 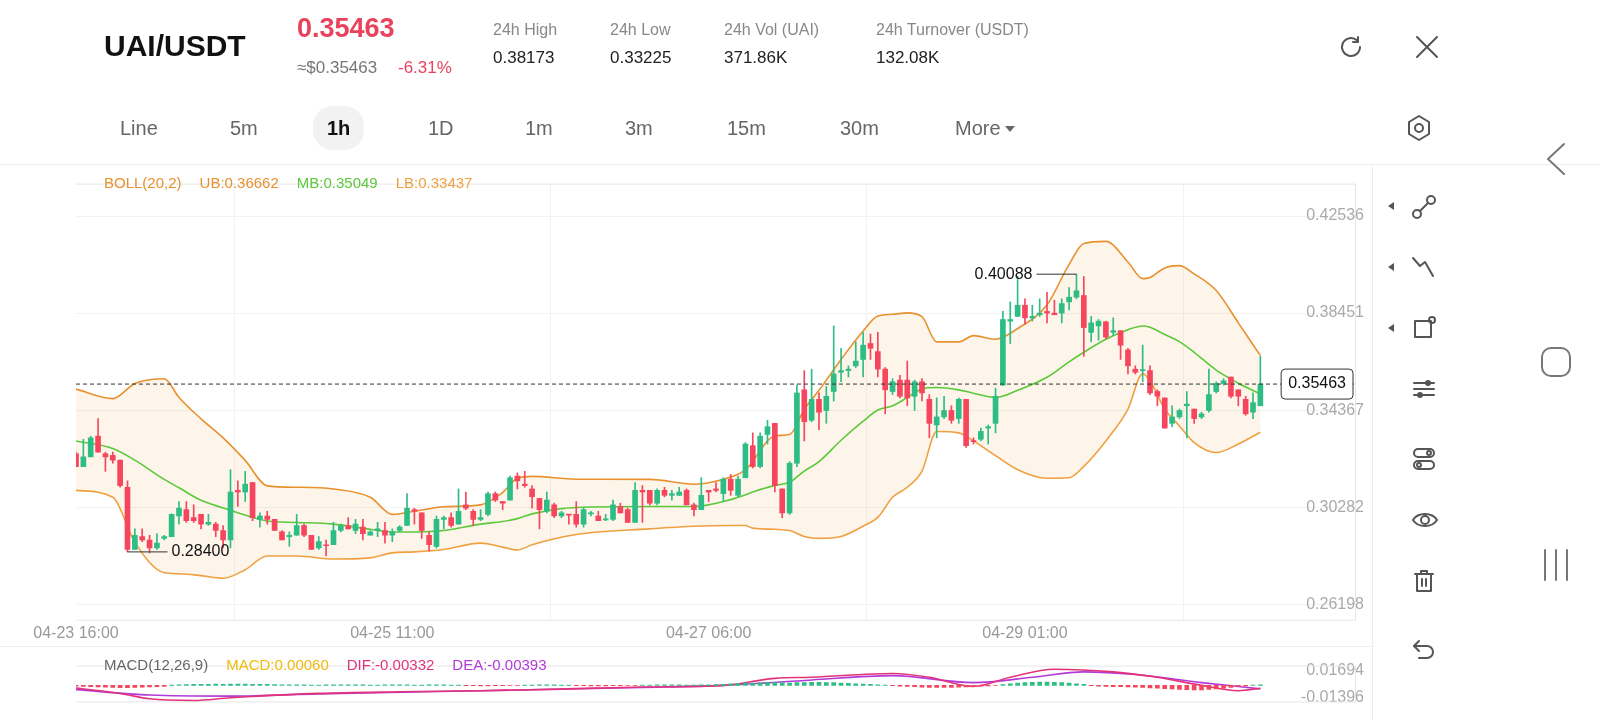 I want to click on text: 371.86K, so click(x=756, y=58).